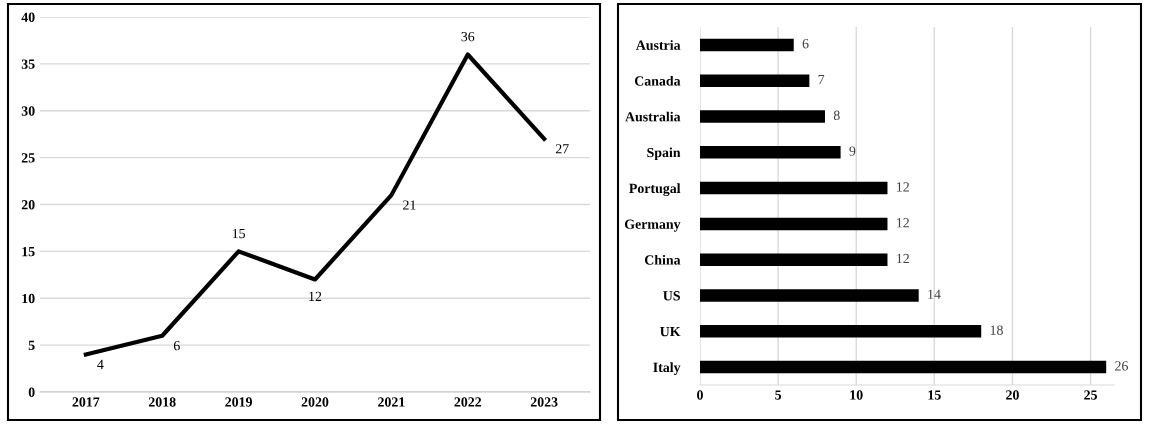 Image resolution: width=1149 pixels, height=424 pixels. I want to click on y-tick-label: 25, so click(28, 158).